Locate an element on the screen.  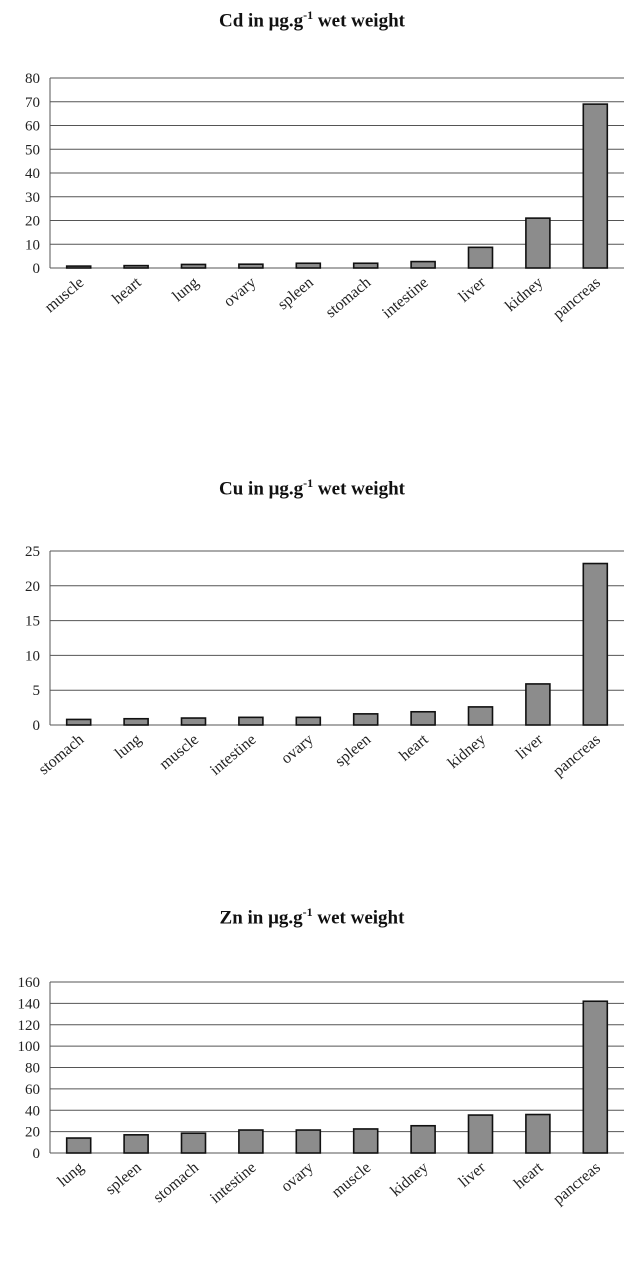
title-text: Zn in μg.g is located at coordinates (261, 918).